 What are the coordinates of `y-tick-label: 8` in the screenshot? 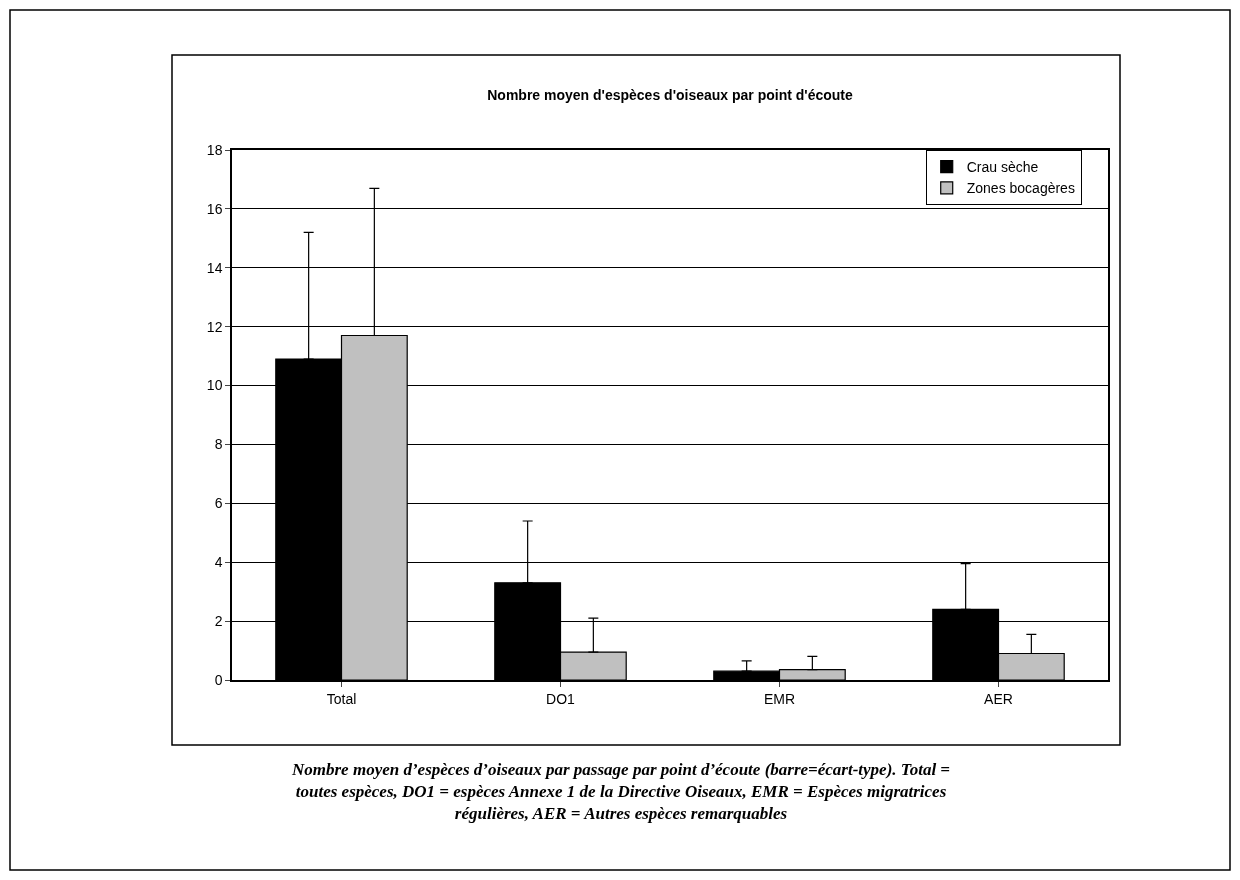 It's located at (218, 444).